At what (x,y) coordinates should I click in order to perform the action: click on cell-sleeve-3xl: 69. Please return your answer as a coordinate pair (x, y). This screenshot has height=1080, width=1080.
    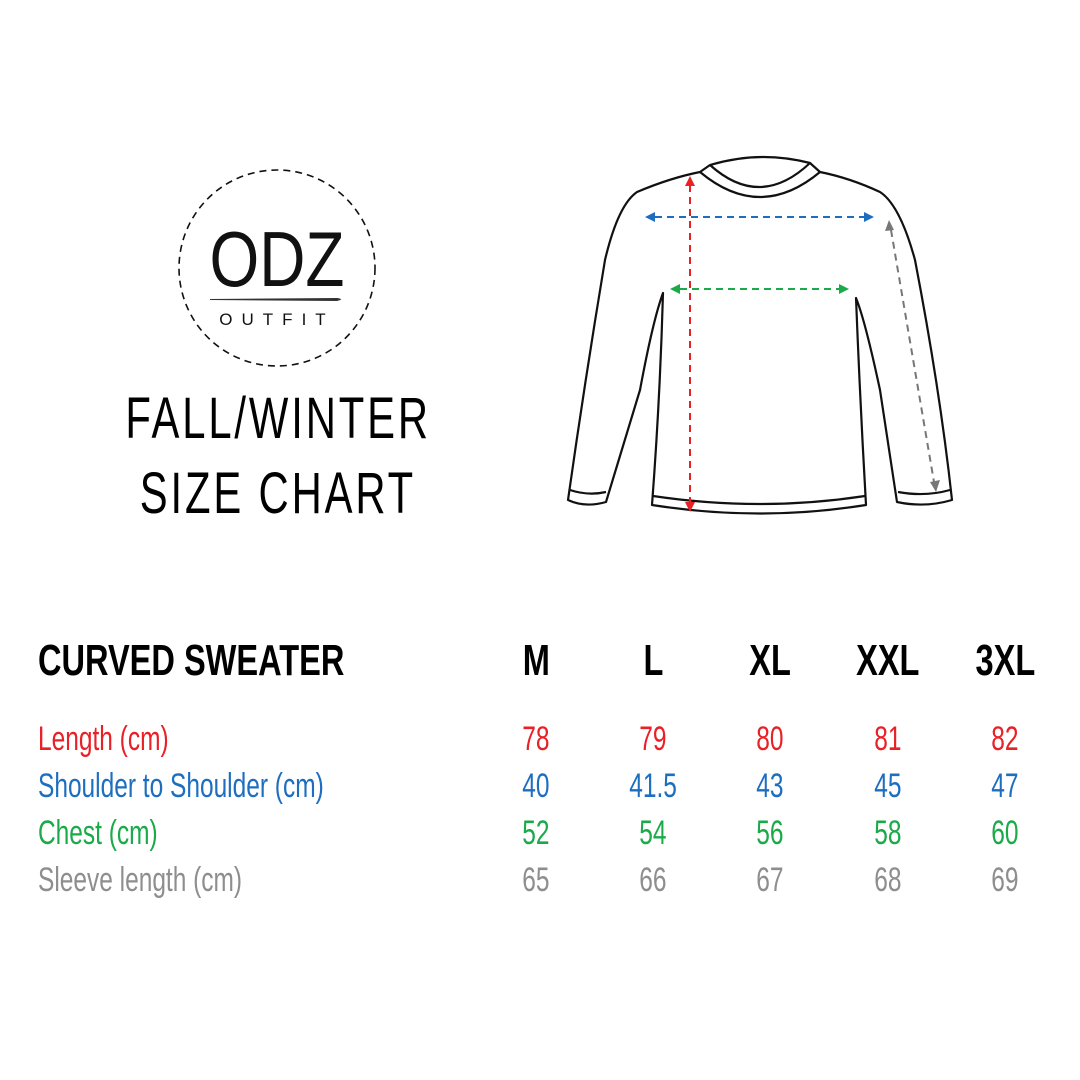
    Looking at the image, I should click on (1005, 880).